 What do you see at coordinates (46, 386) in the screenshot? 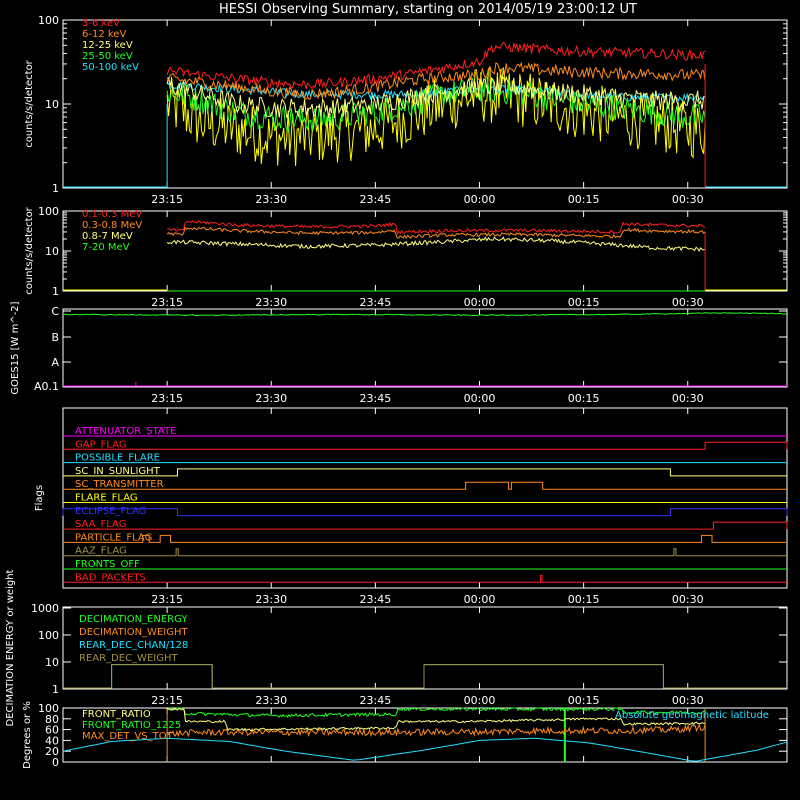
I see `goes-panel-ytick-label: A0.1` at bounding box center [46, 386].